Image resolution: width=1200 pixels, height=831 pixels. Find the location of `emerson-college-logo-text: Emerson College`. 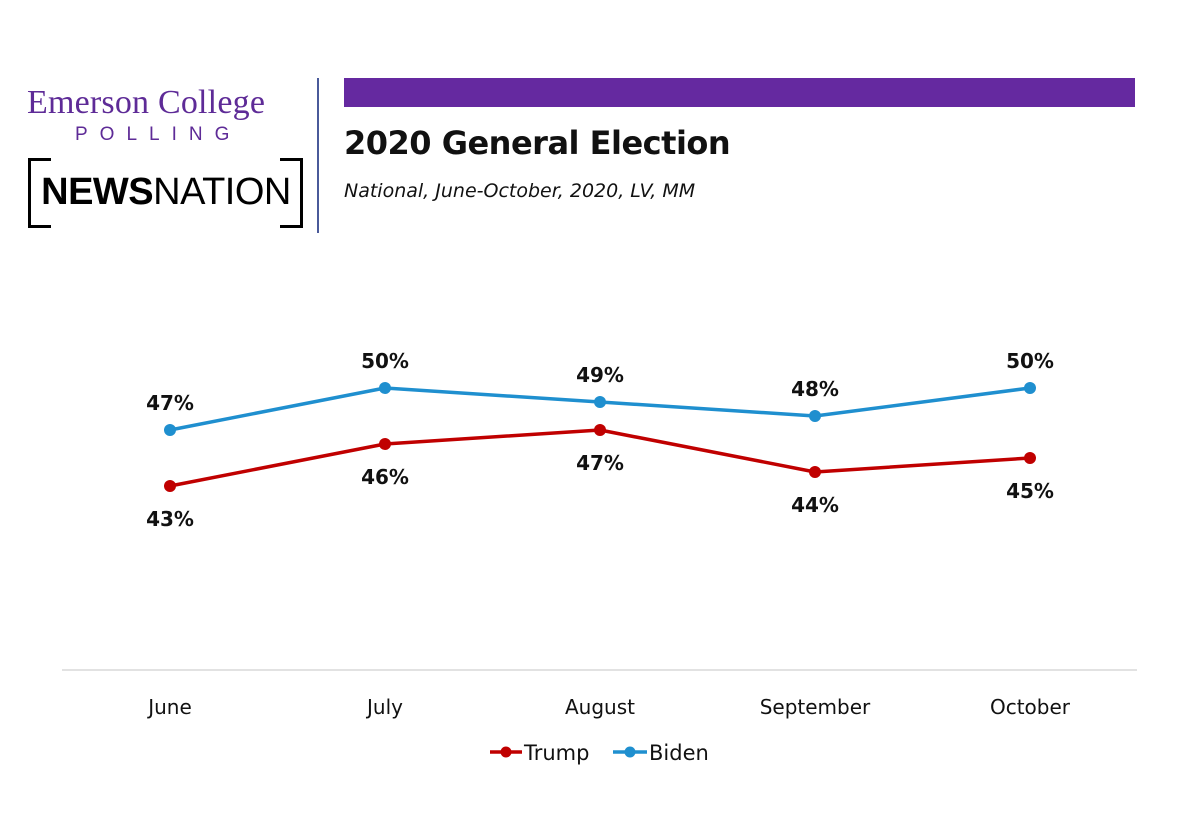

emerson-college-logo-text: Emerson College is located at coordinates (146, 102).